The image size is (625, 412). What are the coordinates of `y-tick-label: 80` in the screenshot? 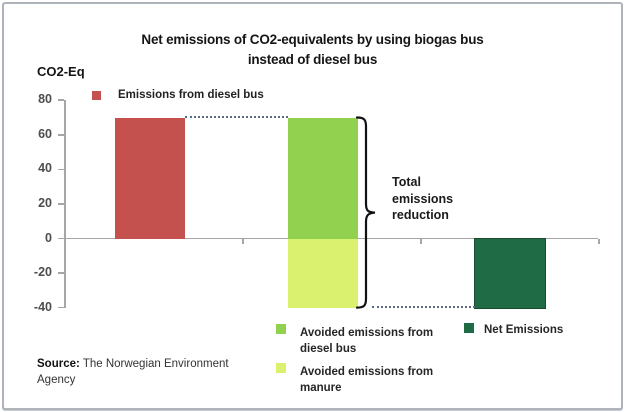 It's located at (45, 99).